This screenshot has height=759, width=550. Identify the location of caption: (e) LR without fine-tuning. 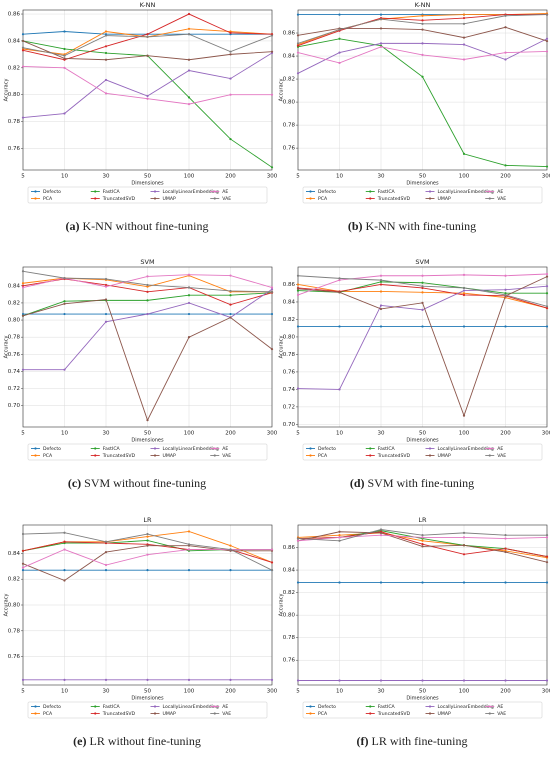
(137, 741).